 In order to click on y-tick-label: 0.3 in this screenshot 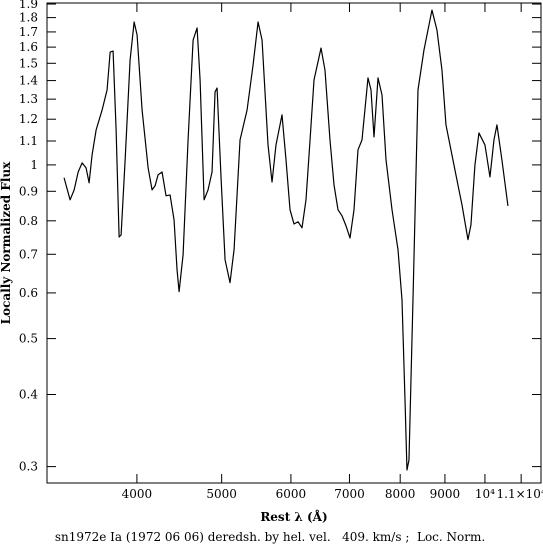, I will do `click(28, 467)`.